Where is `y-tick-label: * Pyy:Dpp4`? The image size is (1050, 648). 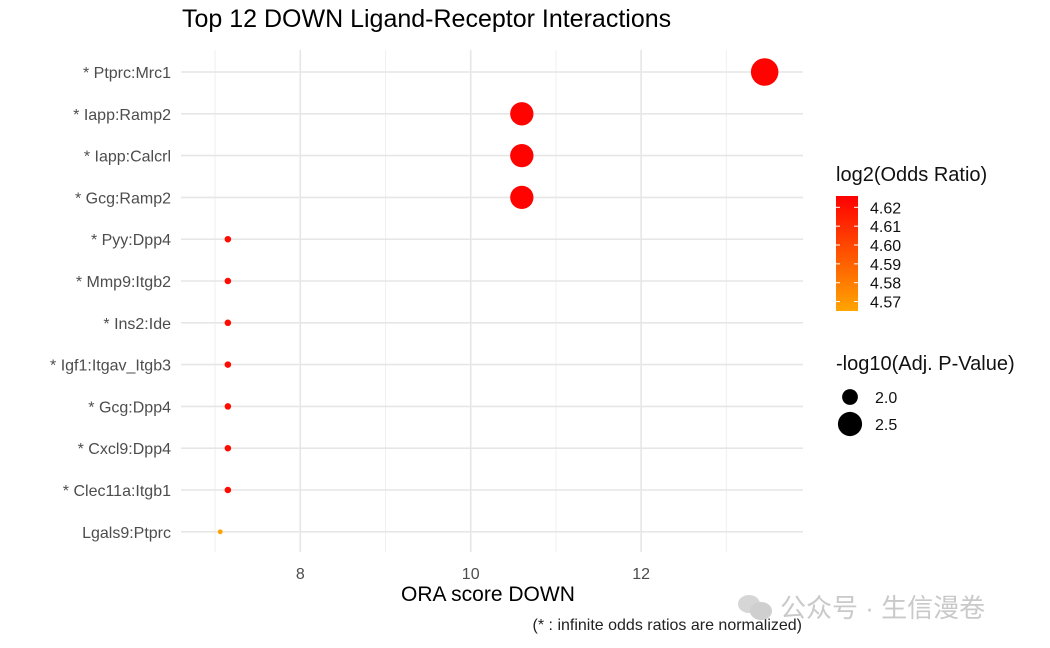
y-tick-label: * Pyy:Dpp4 is located at coordinates (131, 240).